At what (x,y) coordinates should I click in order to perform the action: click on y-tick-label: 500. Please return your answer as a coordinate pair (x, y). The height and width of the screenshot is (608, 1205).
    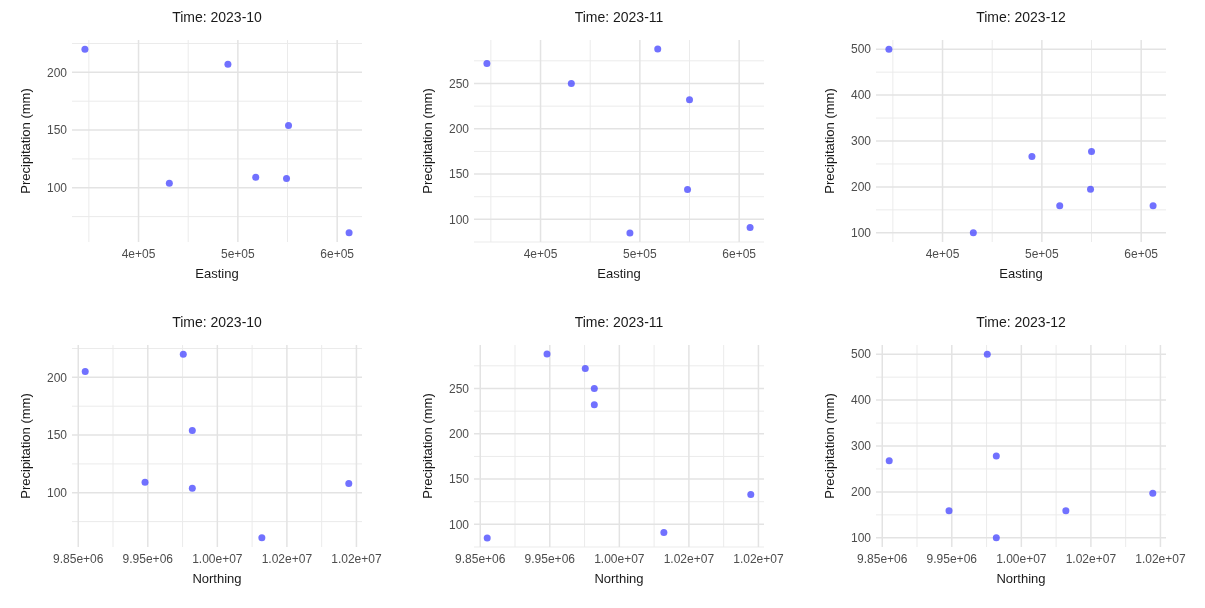
    Looking at the image, I should click on (861, 49).